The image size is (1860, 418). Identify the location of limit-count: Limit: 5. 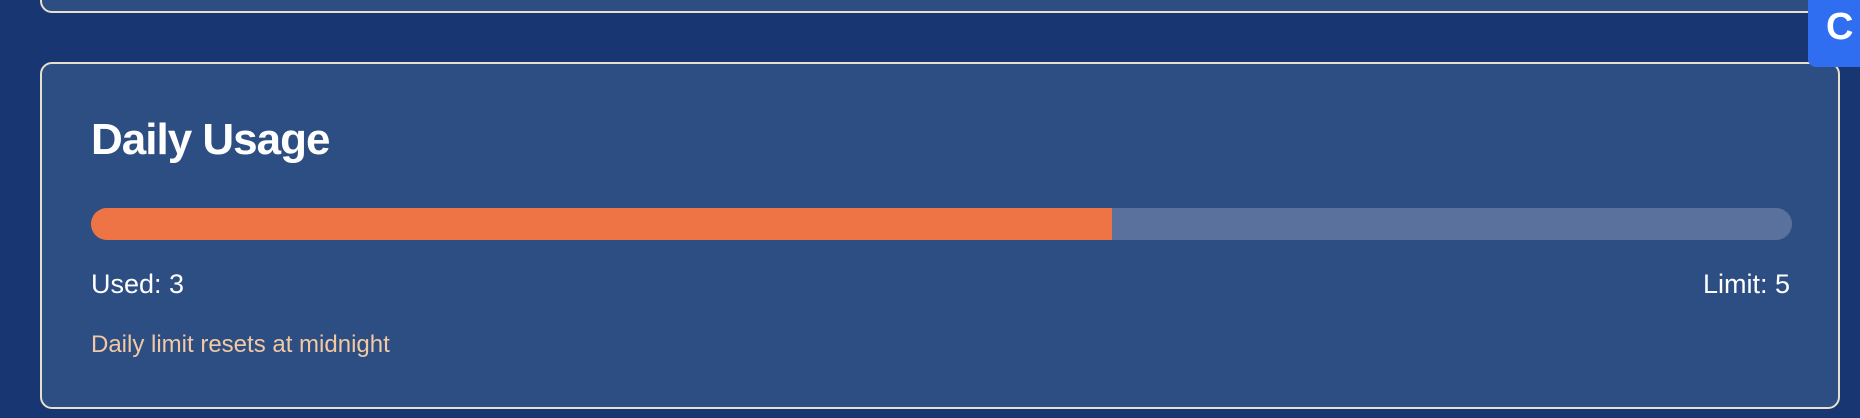
(1746, 284).